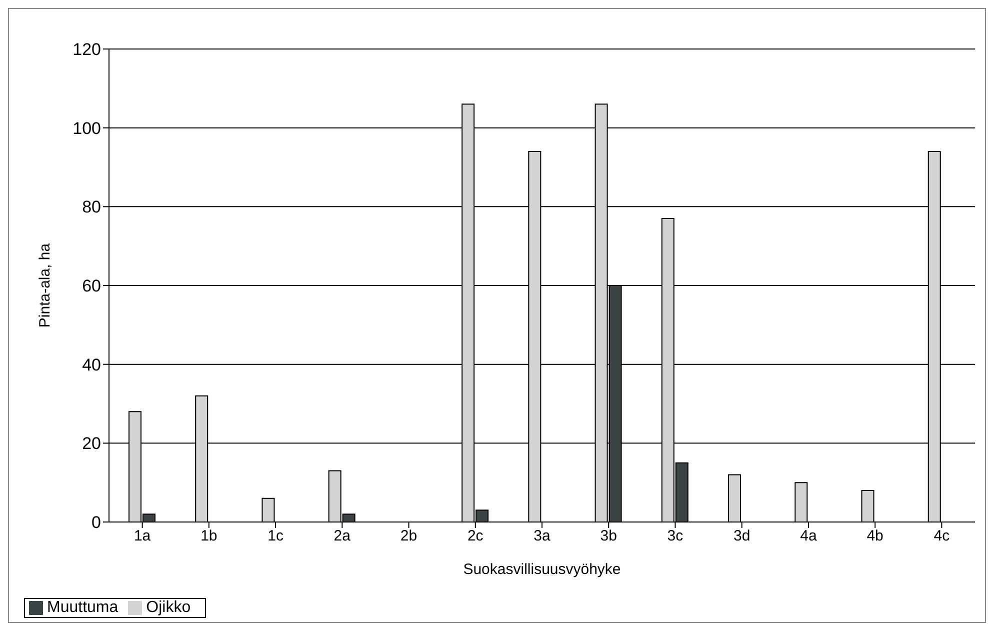 This screenshot has width=994, height=631. What do you see at coordinates (343, 536) in the screenshot?
I see `x-tick-label: 2a` at bounding box center [343, 536].